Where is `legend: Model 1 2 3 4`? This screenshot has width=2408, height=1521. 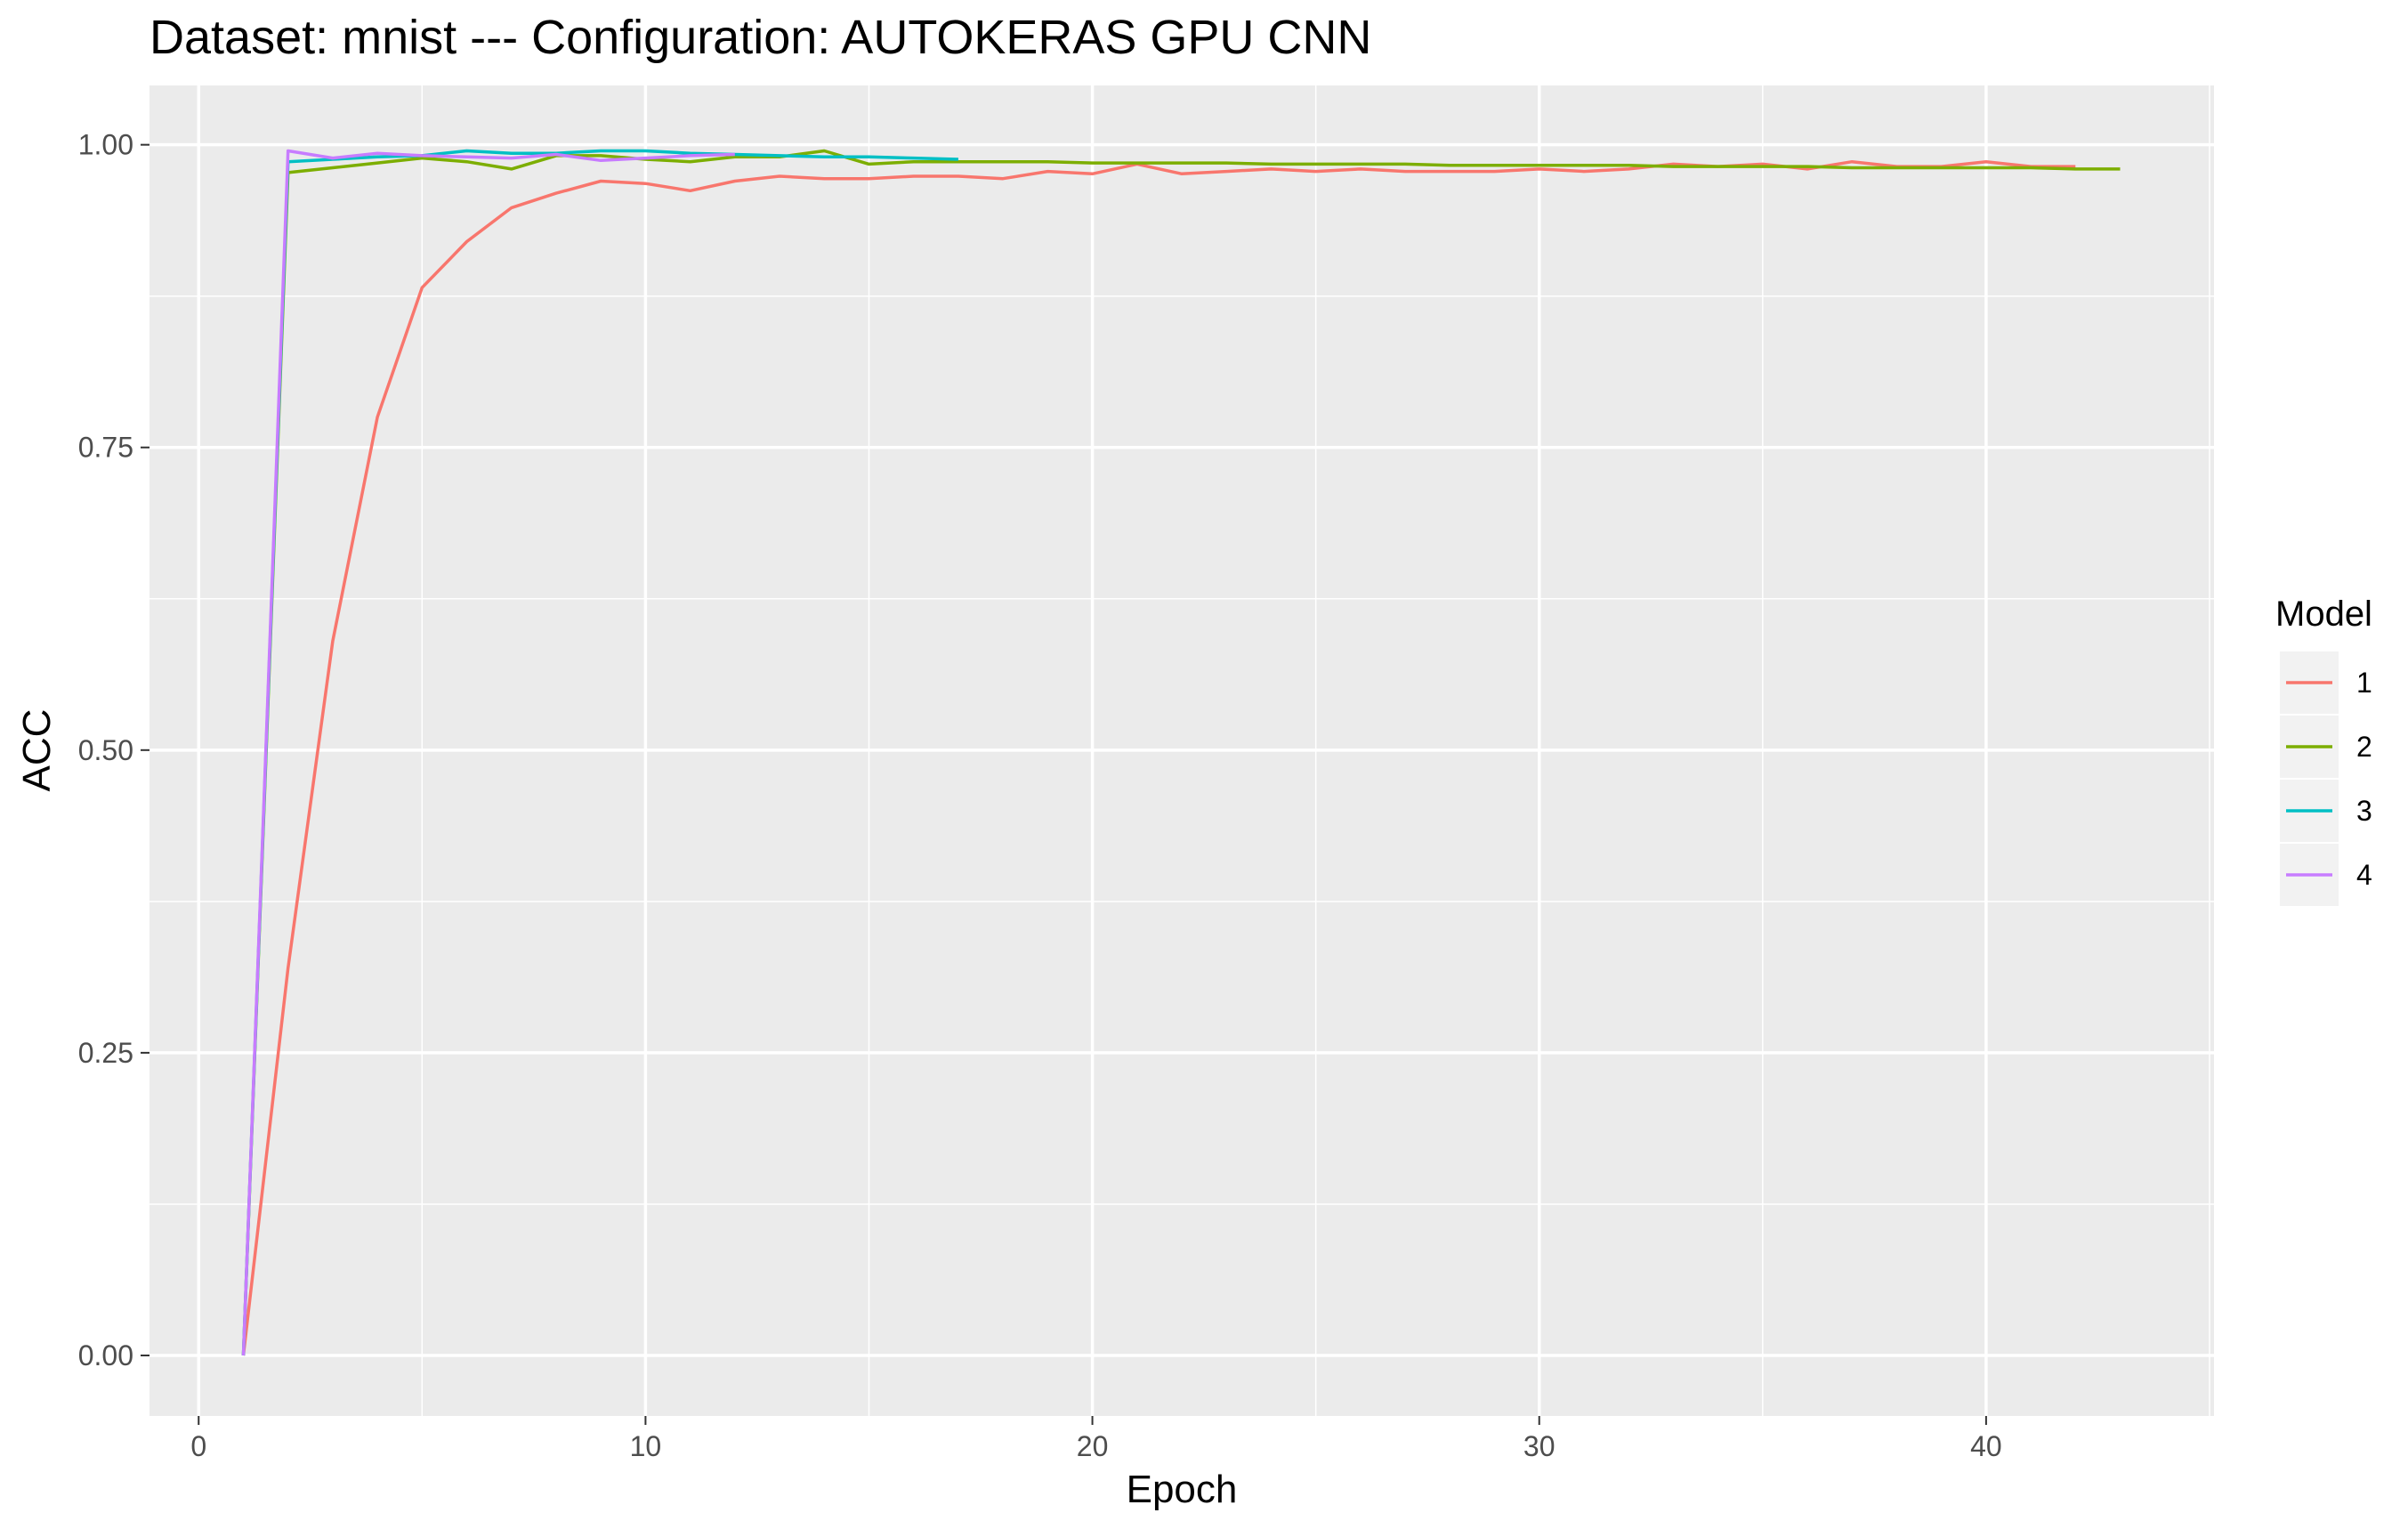 legend: Model 1 2 3 4 is located at coordinates (2323, 750).